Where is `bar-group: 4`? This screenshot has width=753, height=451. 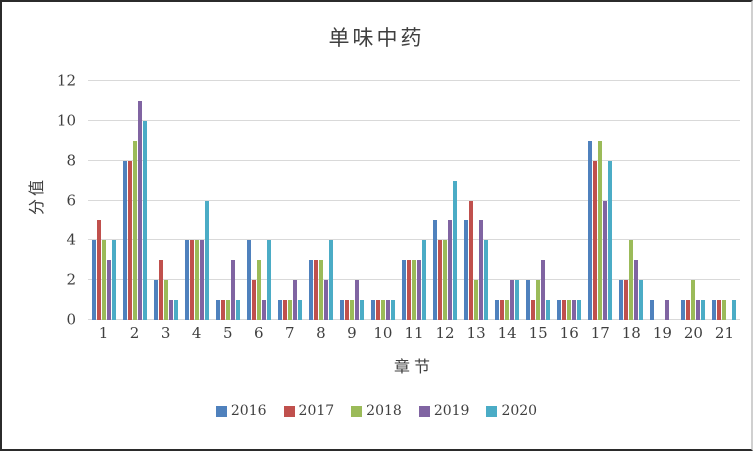 bar-group: 4 is located at coordinates (196, 211).